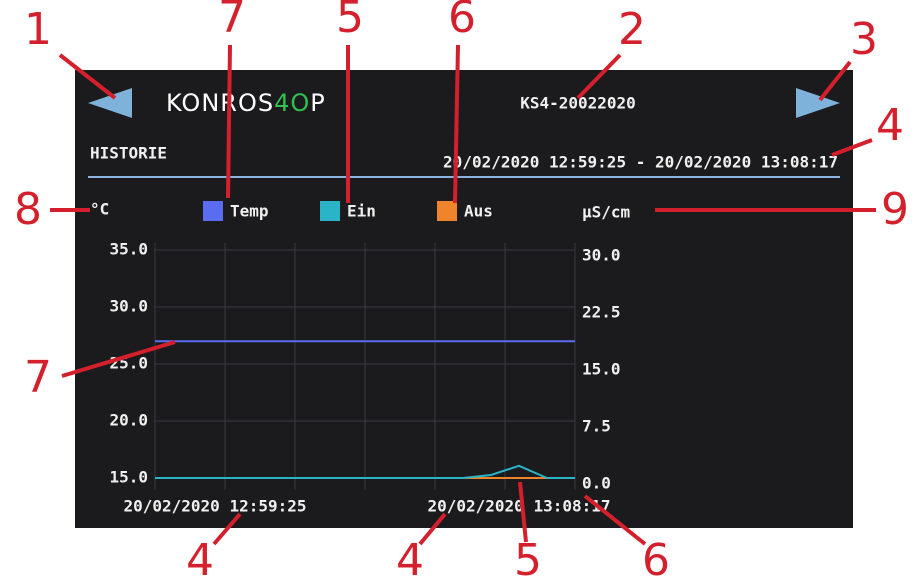  I want to click on y-tick-label: 15.0, so click(128, 477).